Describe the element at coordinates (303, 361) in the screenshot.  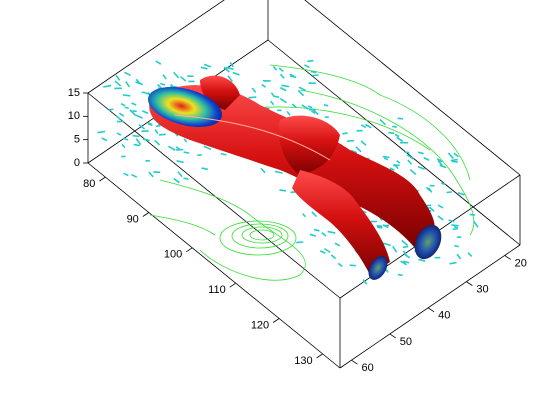
I see `x-tick-label: 130` at that location.